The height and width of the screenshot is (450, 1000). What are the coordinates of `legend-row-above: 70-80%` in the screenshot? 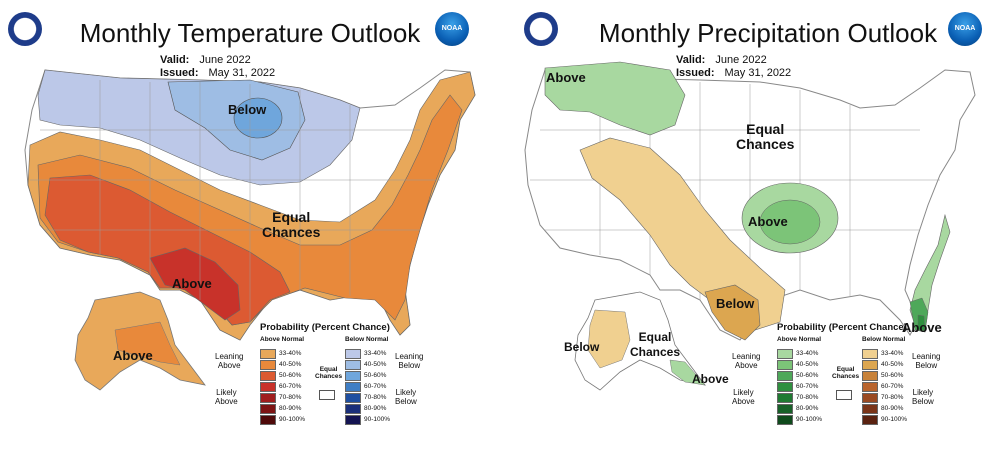 It's located at (280, 397).